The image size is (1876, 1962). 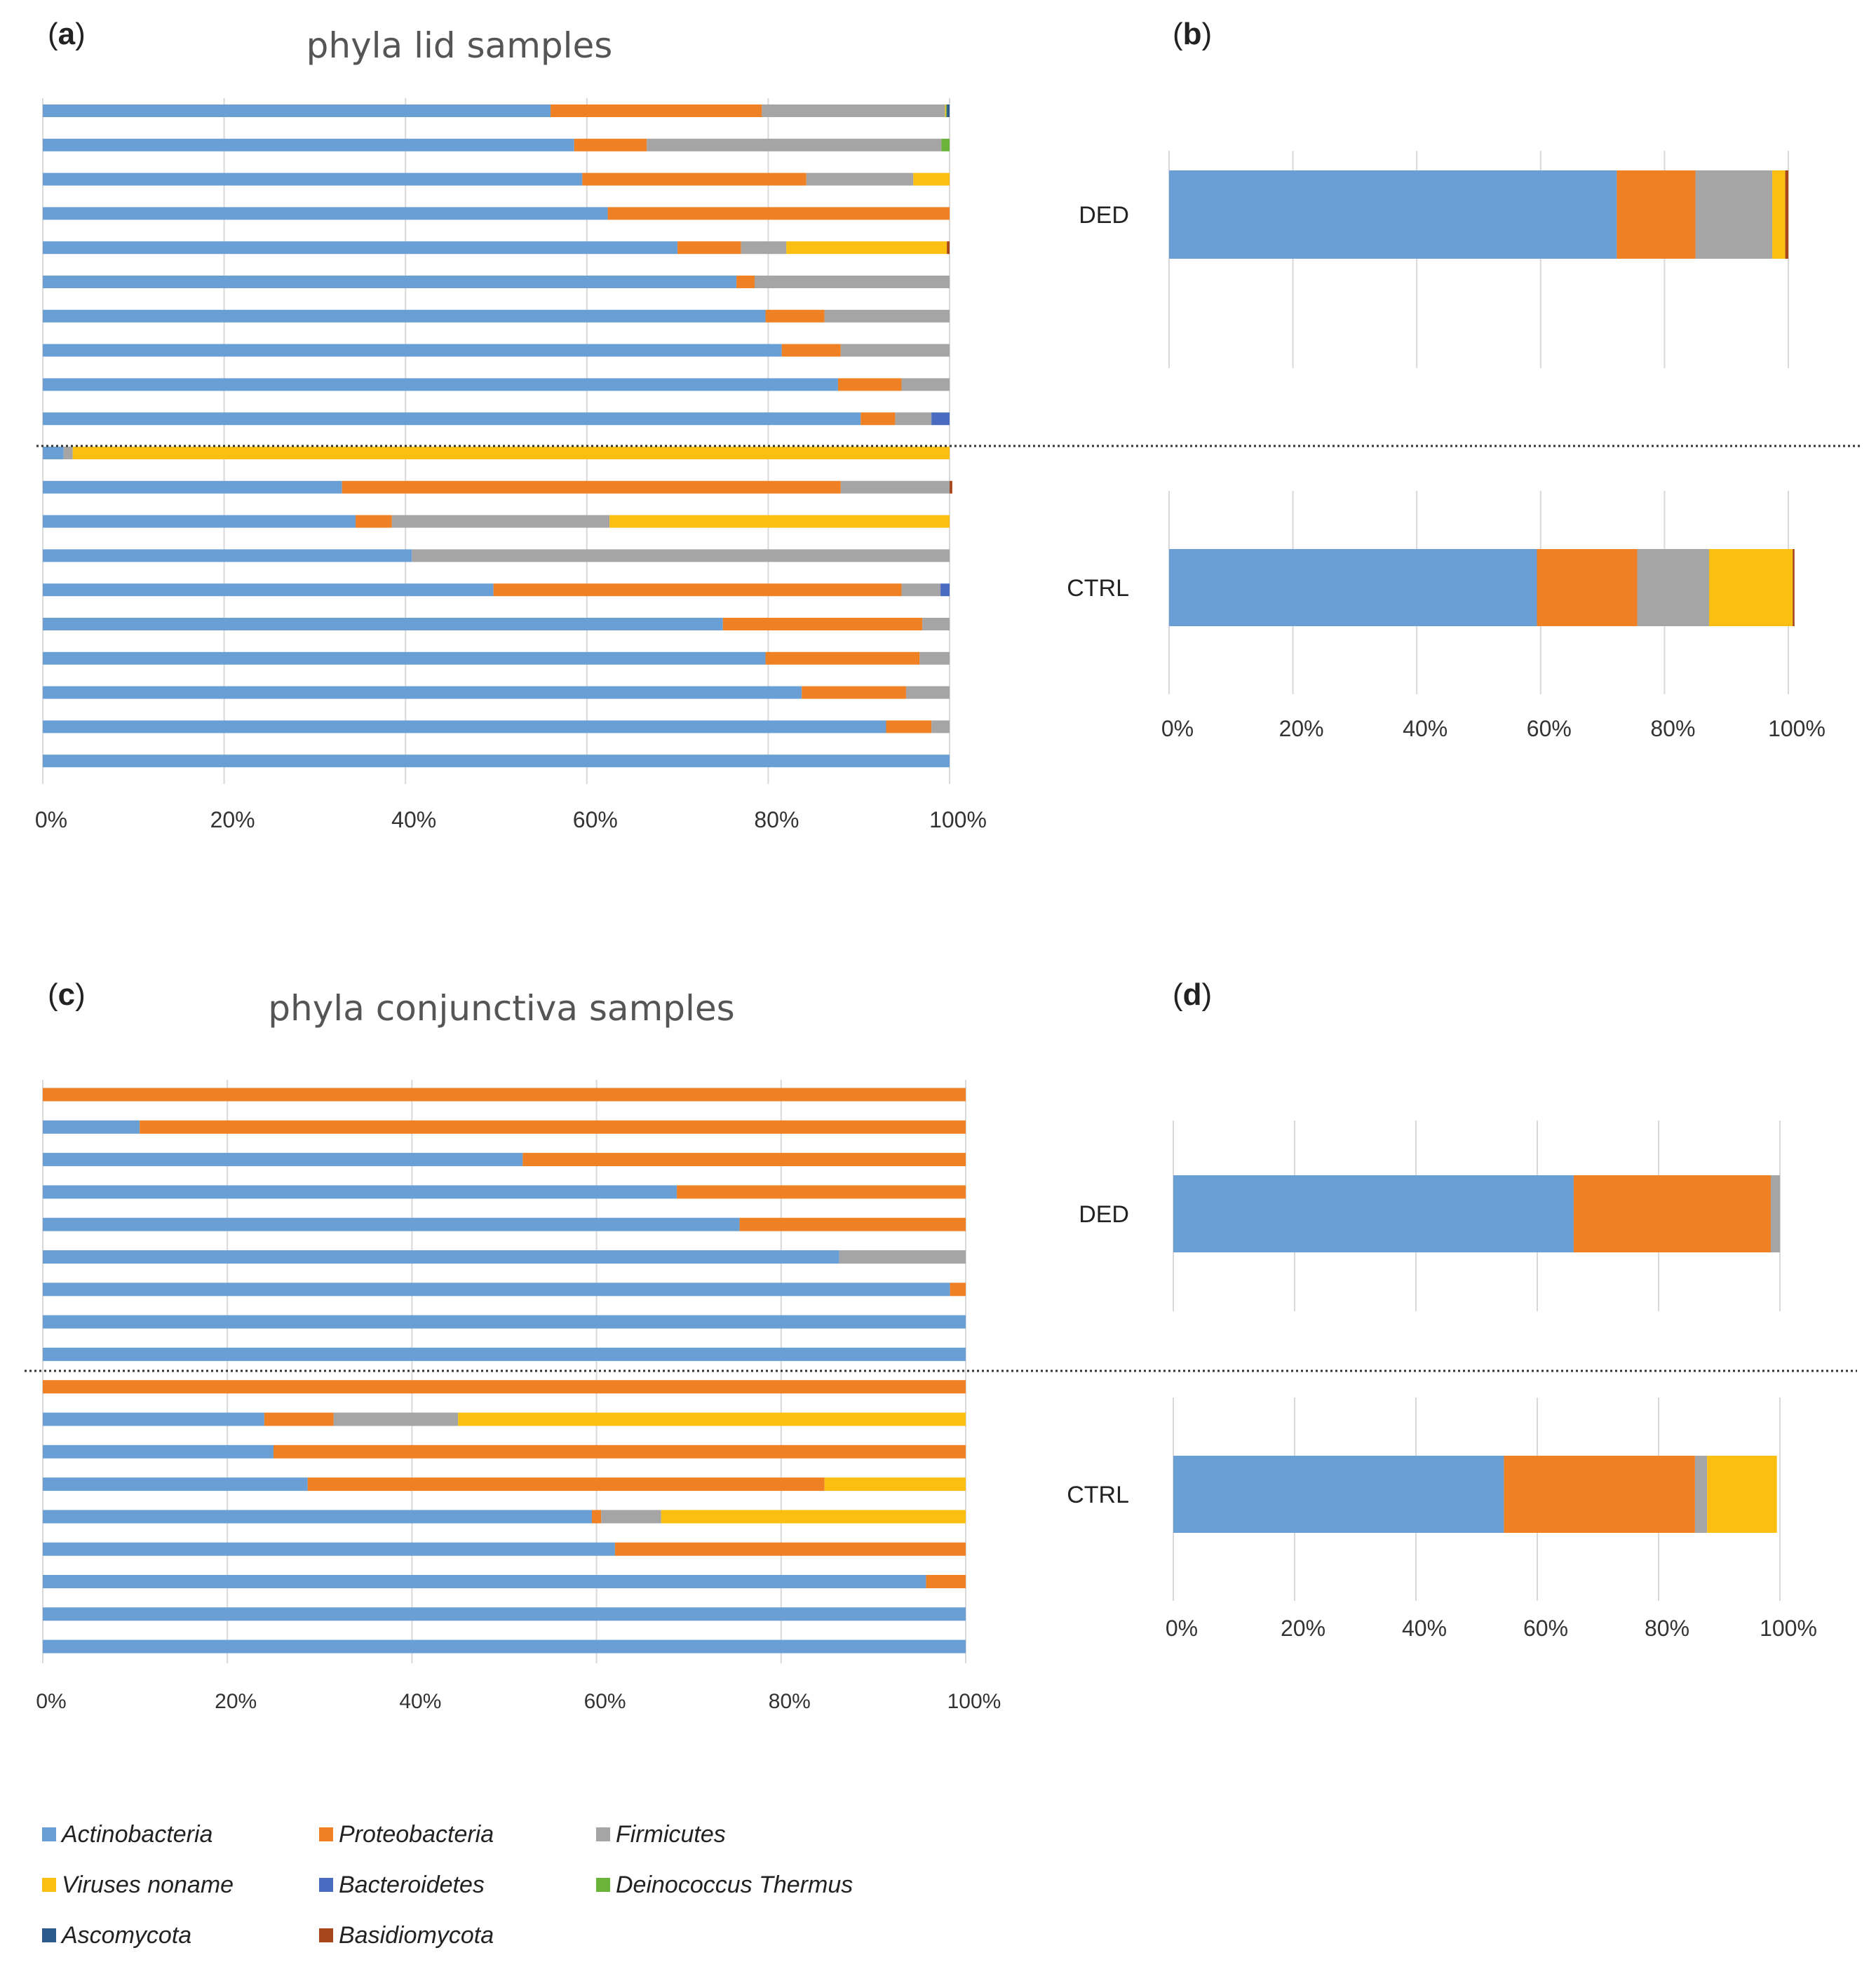 What do you see at coordinates (776, 820) in the screenshot?
I see `x-tick-label: 80%` at bounding box center [776, 820].